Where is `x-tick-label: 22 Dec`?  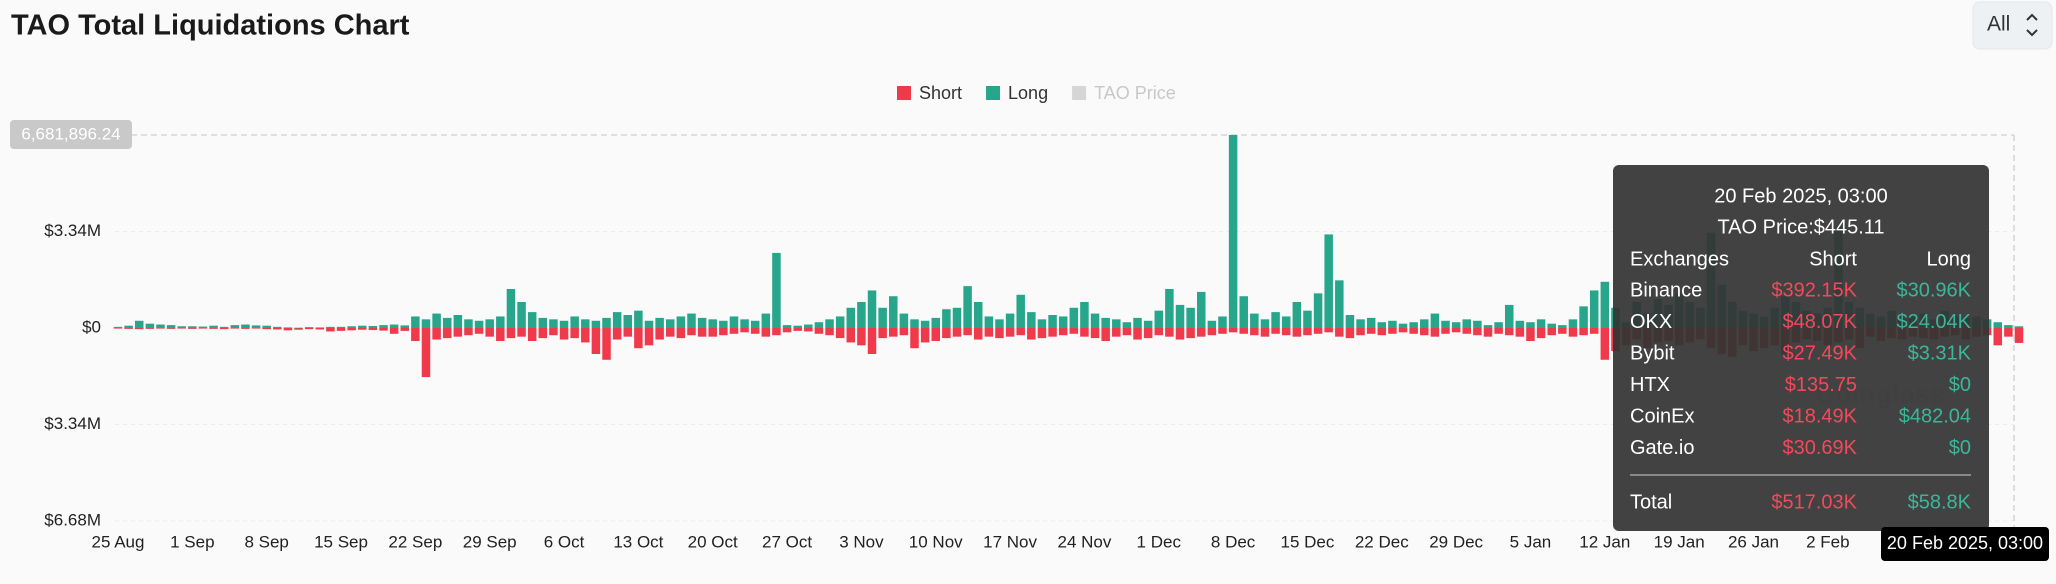 x-tick-label: 22 Dec is located at coordinates (1382, 541).